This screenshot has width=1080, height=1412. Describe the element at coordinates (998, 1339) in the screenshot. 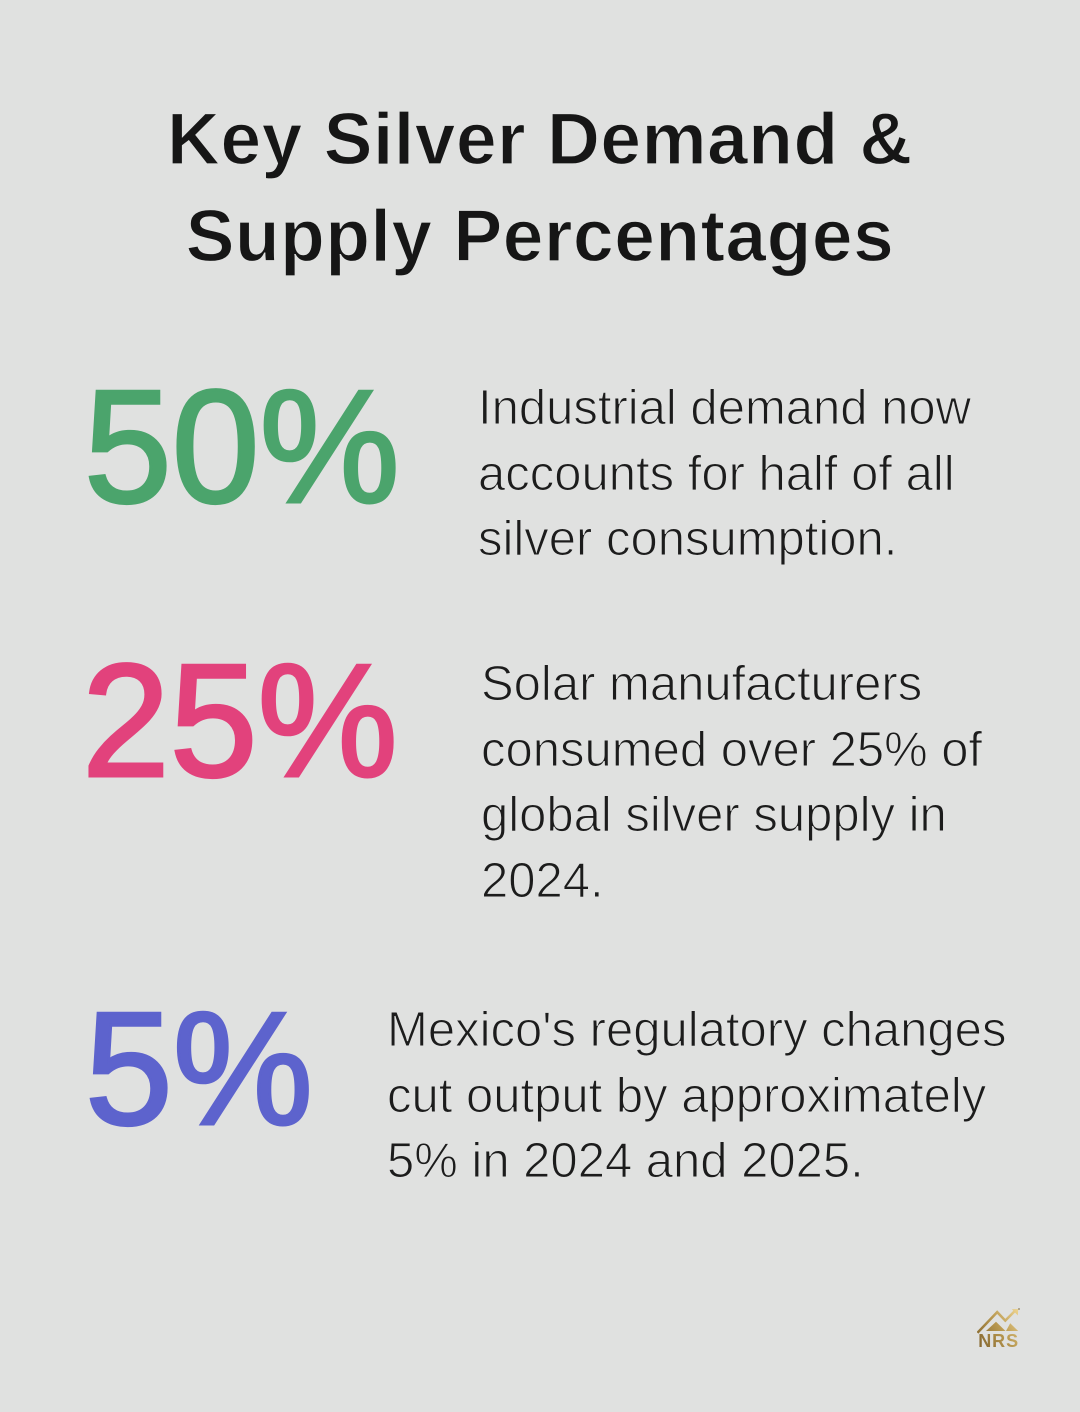

I see `svg-text: NRS` at that location.